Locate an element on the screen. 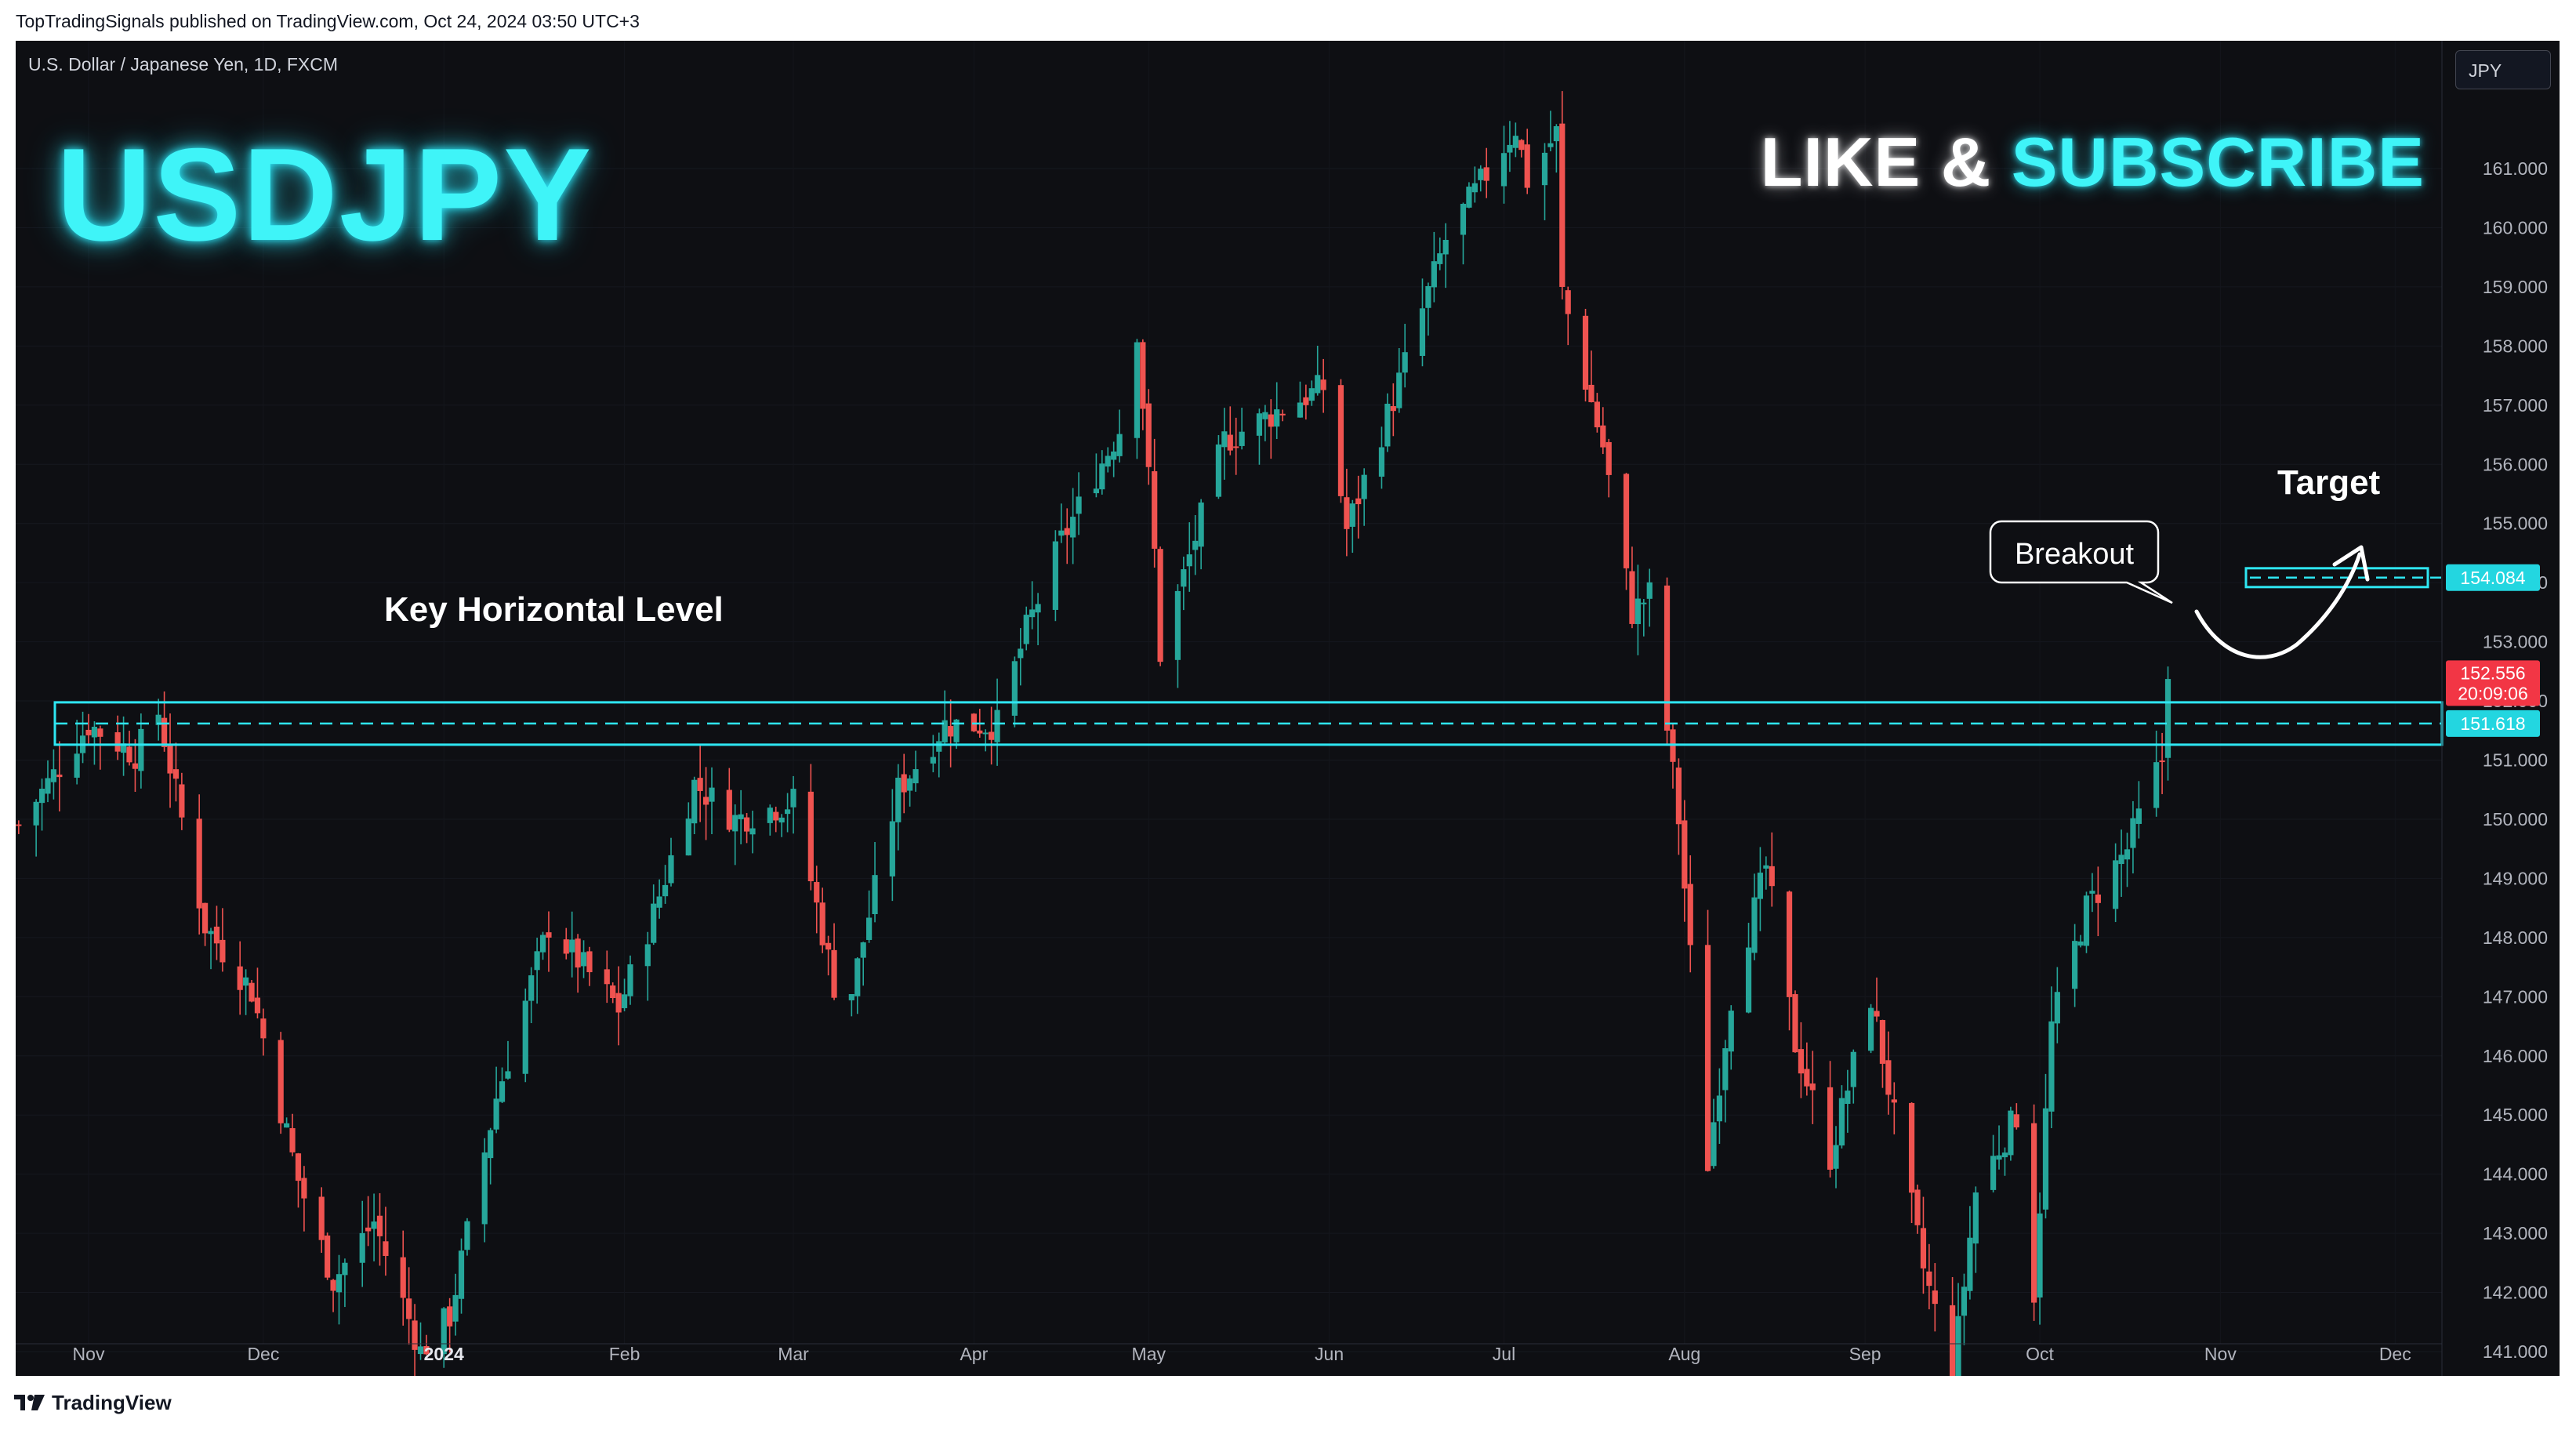 The height and width of the screenshot is (1430, 2576). time-tick: Dec is located at coordinates (263, 1354).